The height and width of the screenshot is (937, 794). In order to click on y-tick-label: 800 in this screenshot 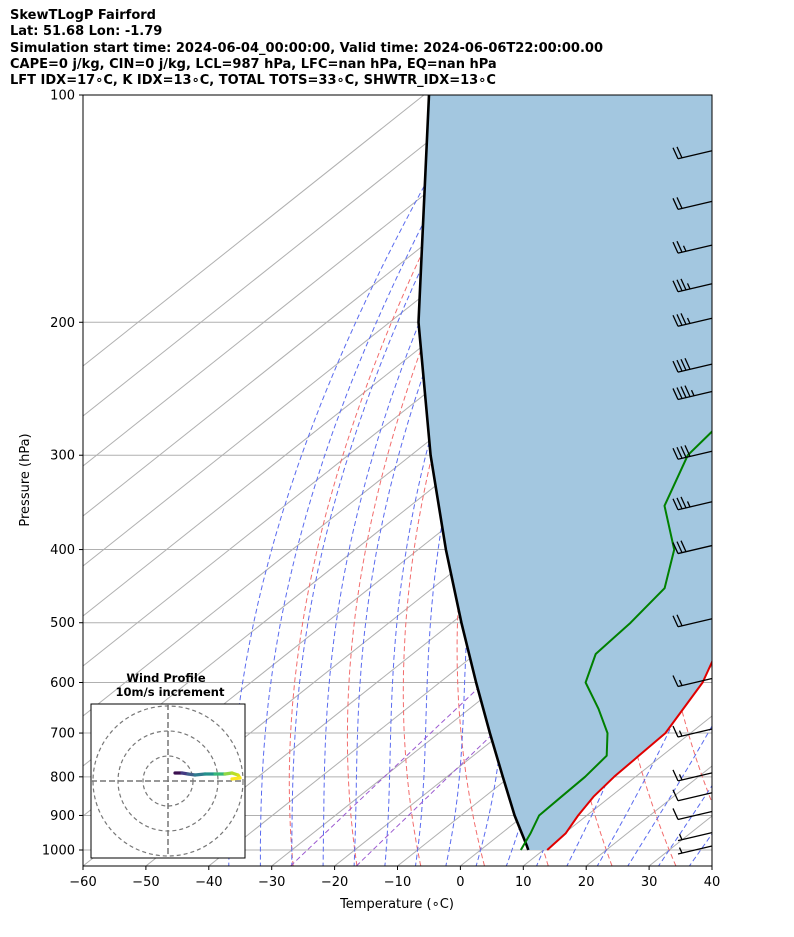, I will do `click(62, 777)`.